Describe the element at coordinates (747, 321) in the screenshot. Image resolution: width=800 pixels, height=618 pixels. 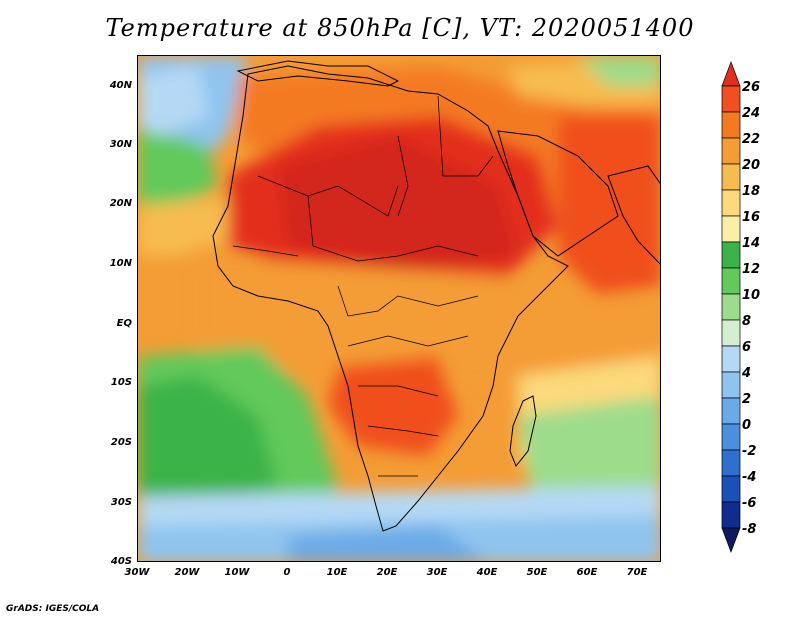
I see `colorbar-label: 8` at that location.